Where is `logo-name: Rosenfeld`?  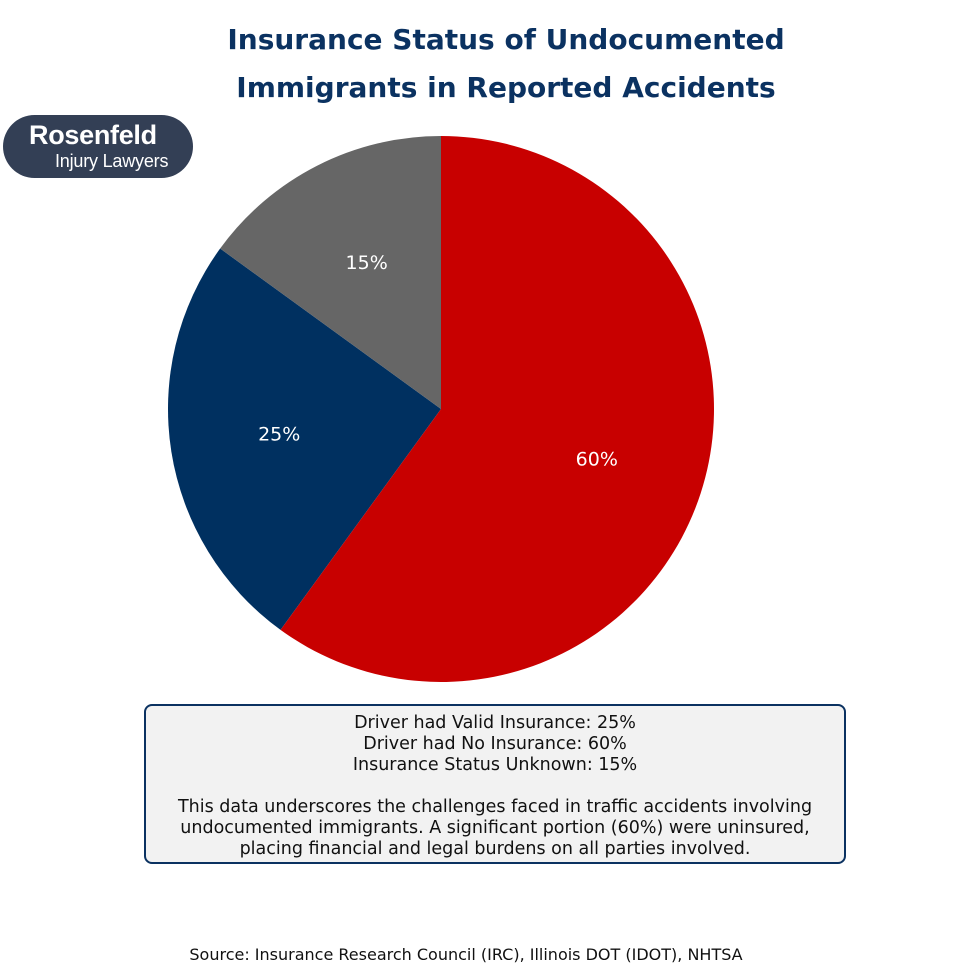
logo-name: Rosenfeld is located at coordinates (93, 135).